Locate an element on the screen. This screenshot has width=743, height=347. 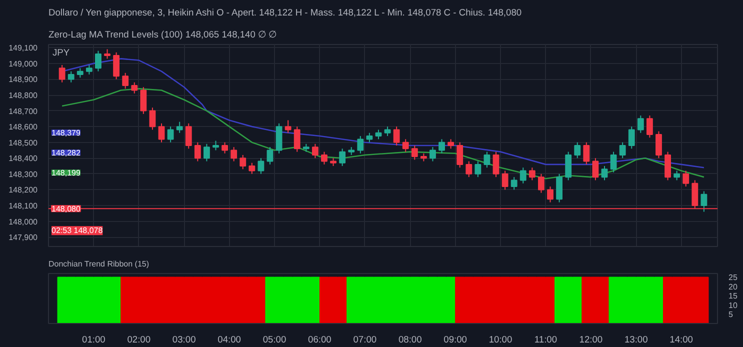
ref-line-label: 148,080 is located at coordinates (66, 209).